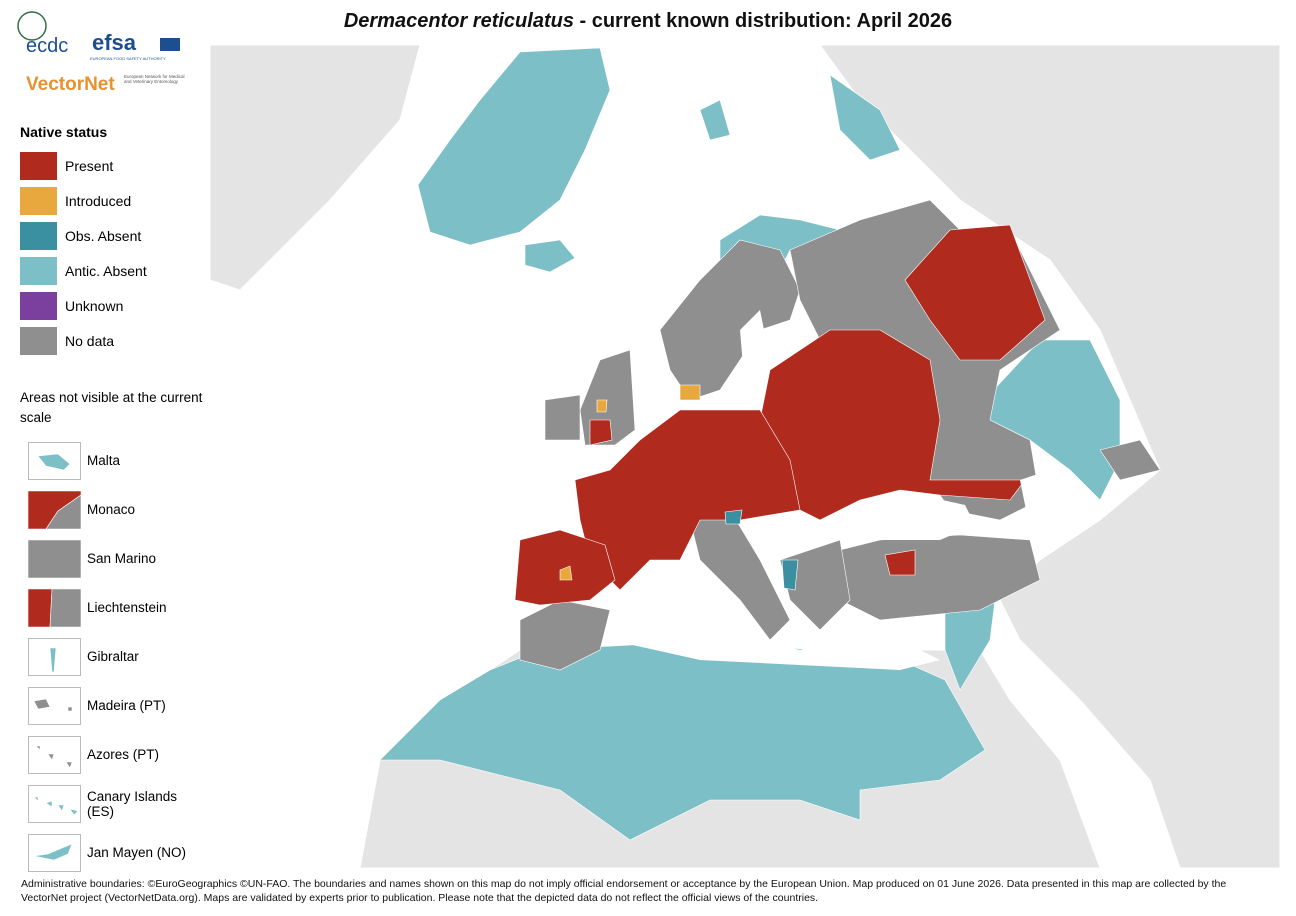  Describe the element at coordinates (761, 550) in the screenshot. I see `obs-absent` at that location.